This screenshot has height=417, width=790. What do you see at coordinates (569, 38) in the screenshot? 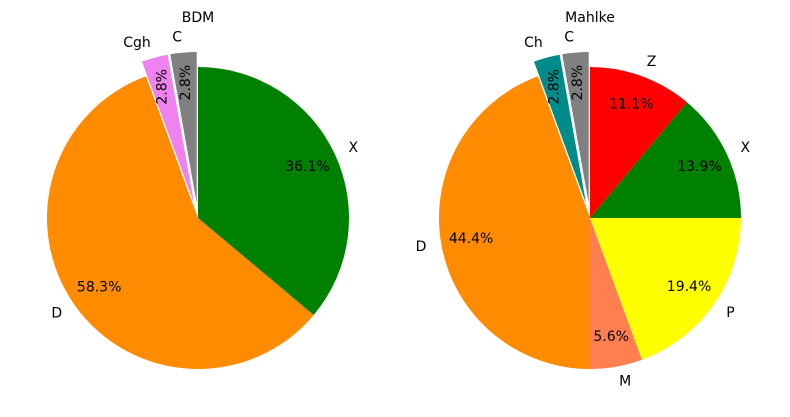
I see `slice-label-mahlke-c: C` at bounding box center [569, 38].